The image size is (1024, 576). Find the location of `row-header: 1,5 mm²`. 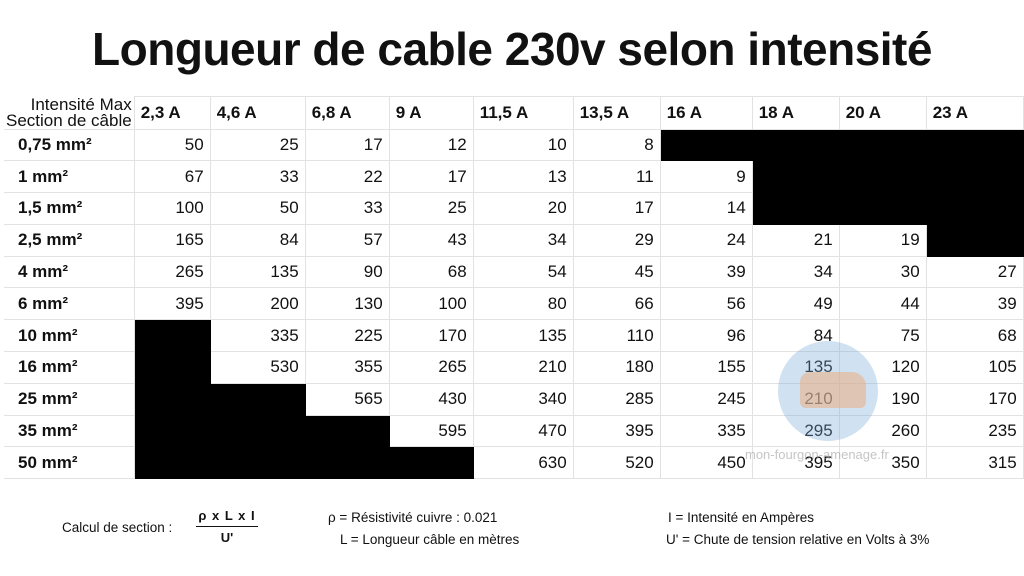

row-header: 1,5 mm² is located at coordinates (69, 208).